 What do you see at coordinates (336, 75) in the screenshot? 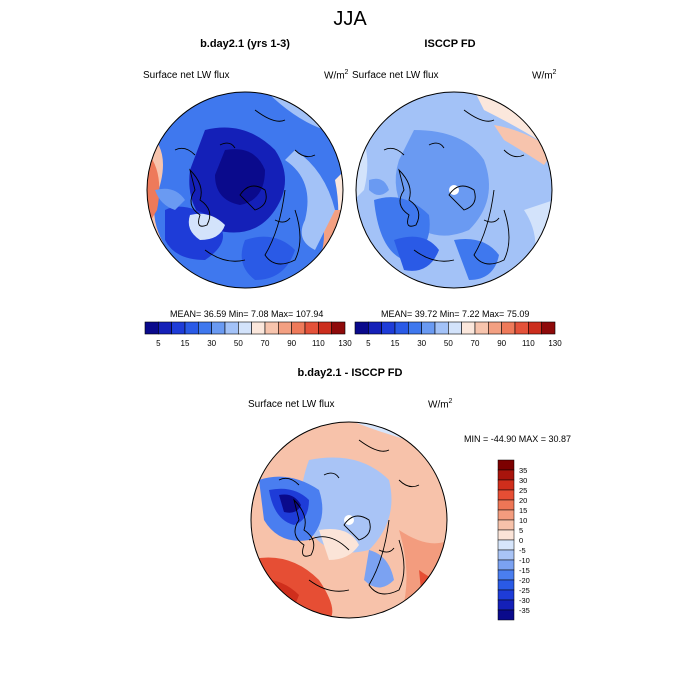
I see `panel-left-unit: W/m2` at bounding box center [336, 75].